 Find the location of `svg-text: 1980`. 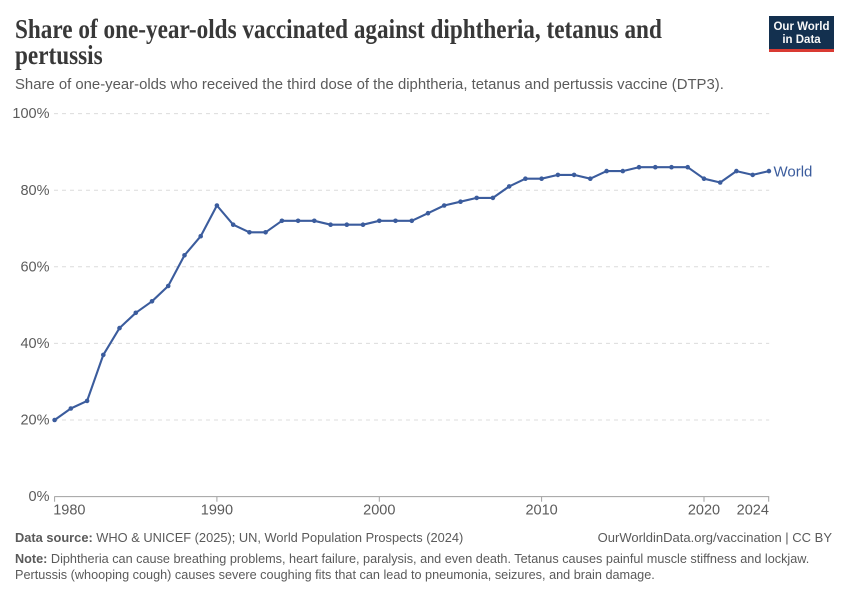

svg-text: 1980 is located at coordinates (69, 511).